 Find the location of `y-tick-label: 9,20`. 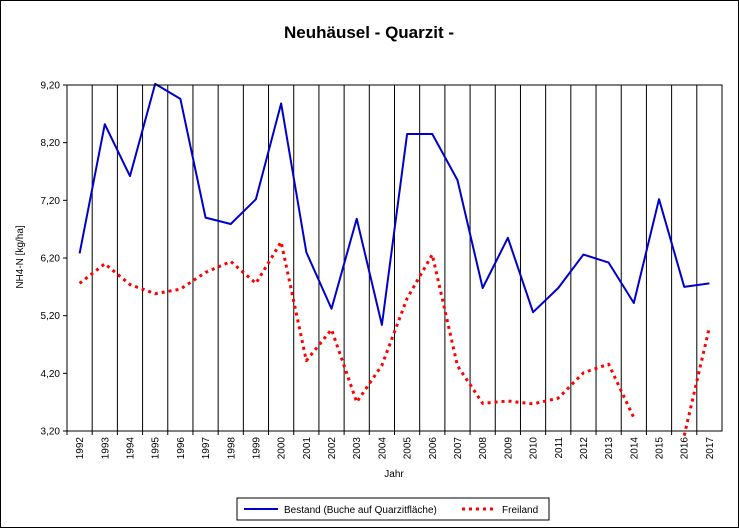

y-tick-label: 9,20 is located at coordinates (51, 86).